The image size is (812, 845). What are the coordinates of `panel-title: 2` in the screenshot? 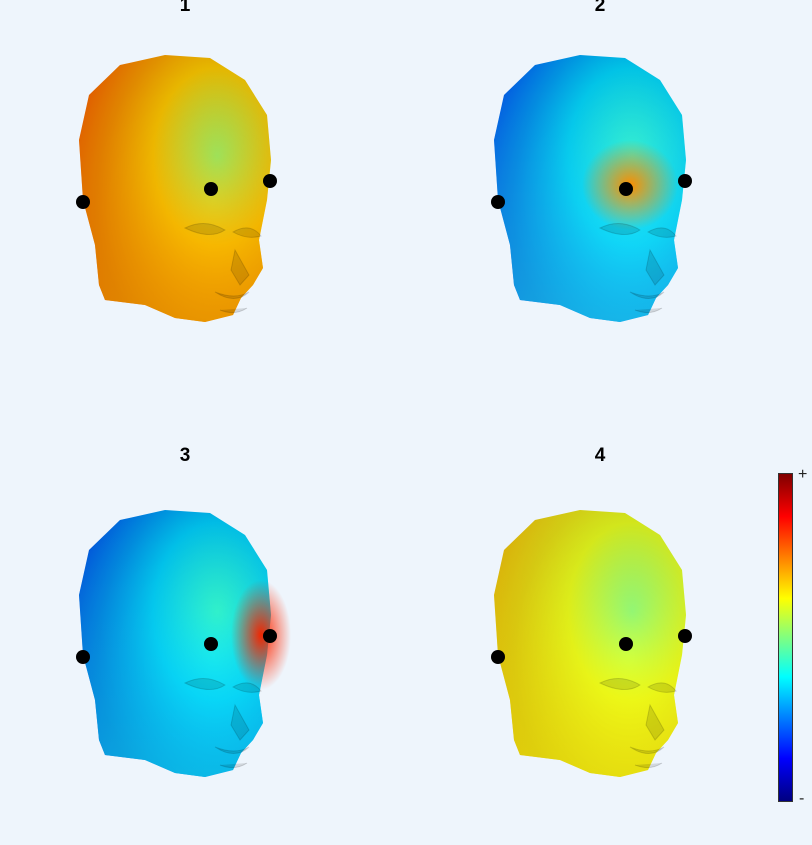 It's located at (600, 8).